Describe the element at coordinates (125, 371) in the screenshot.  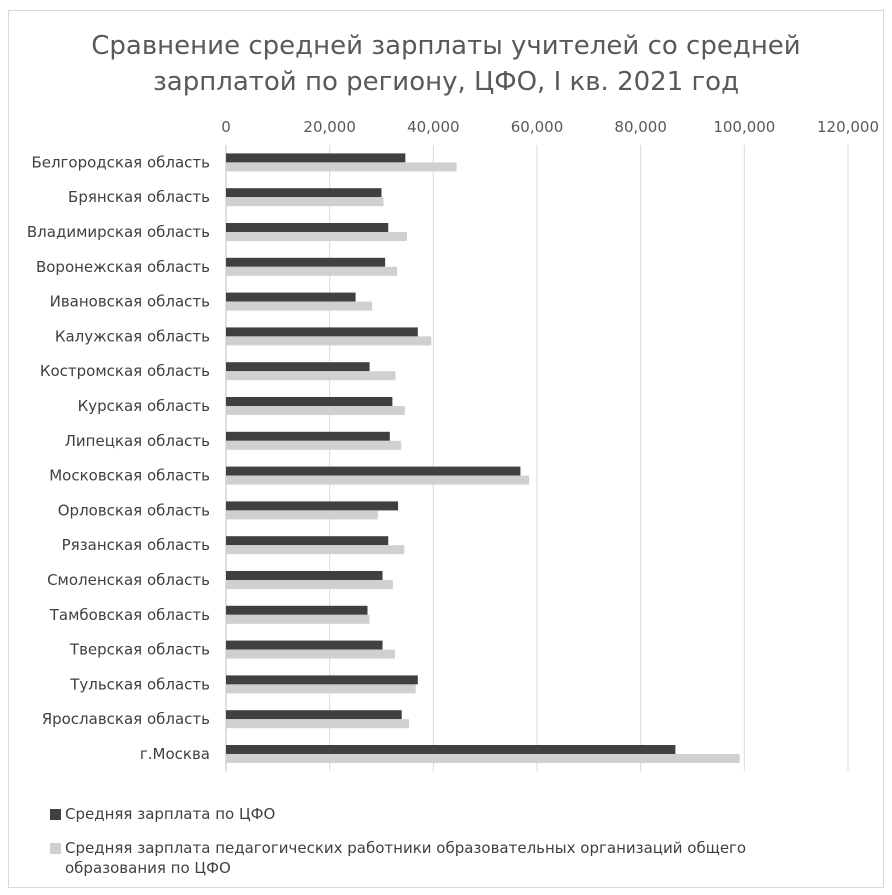
I see `category-label: Костромская область` at that location.